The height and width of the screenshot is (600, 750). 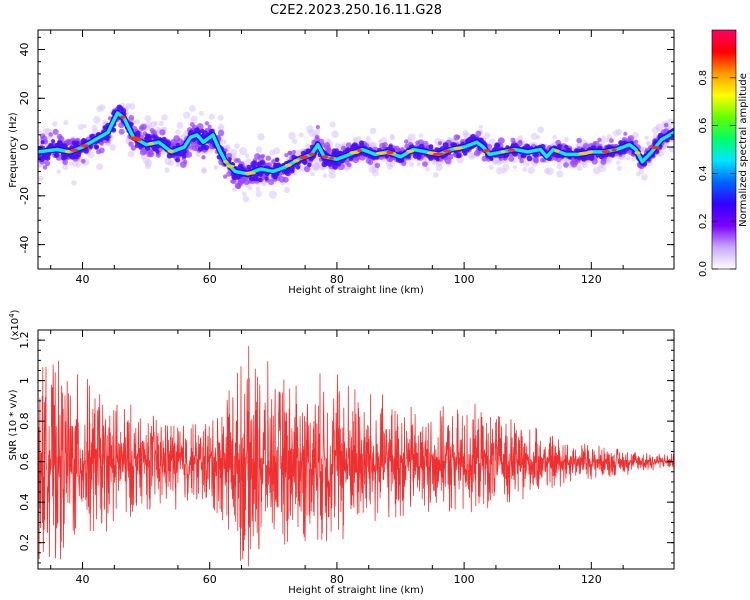 What do you see at coordinates (24, 543) in the screenshot?
I see `y-tick-label: 0.2` at bounding box center [24, 543].